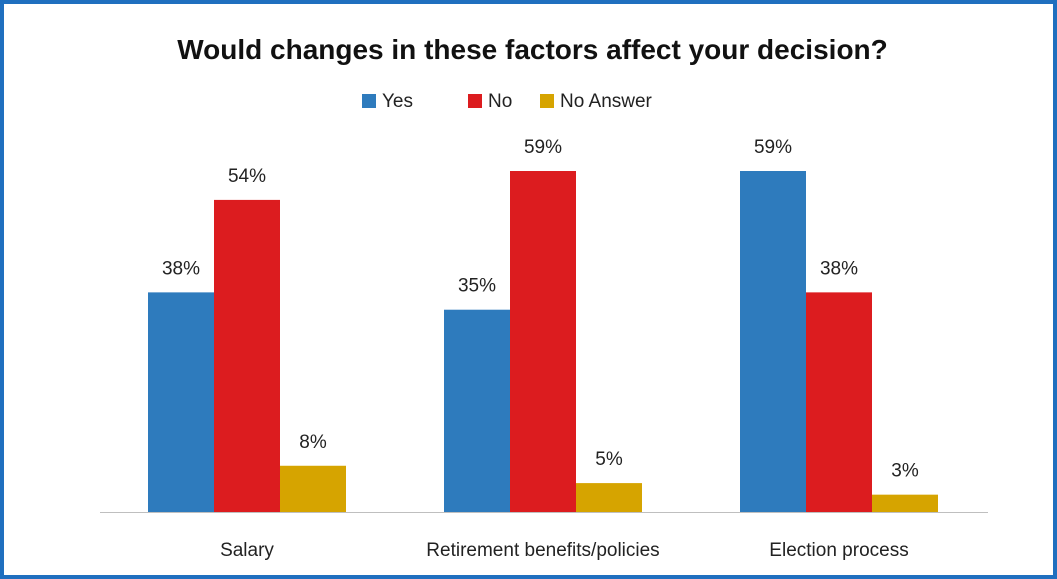  Describe the element at coordinates (397, 101) in the screenshot. I see `legend-label-yes: Yes` at that location.